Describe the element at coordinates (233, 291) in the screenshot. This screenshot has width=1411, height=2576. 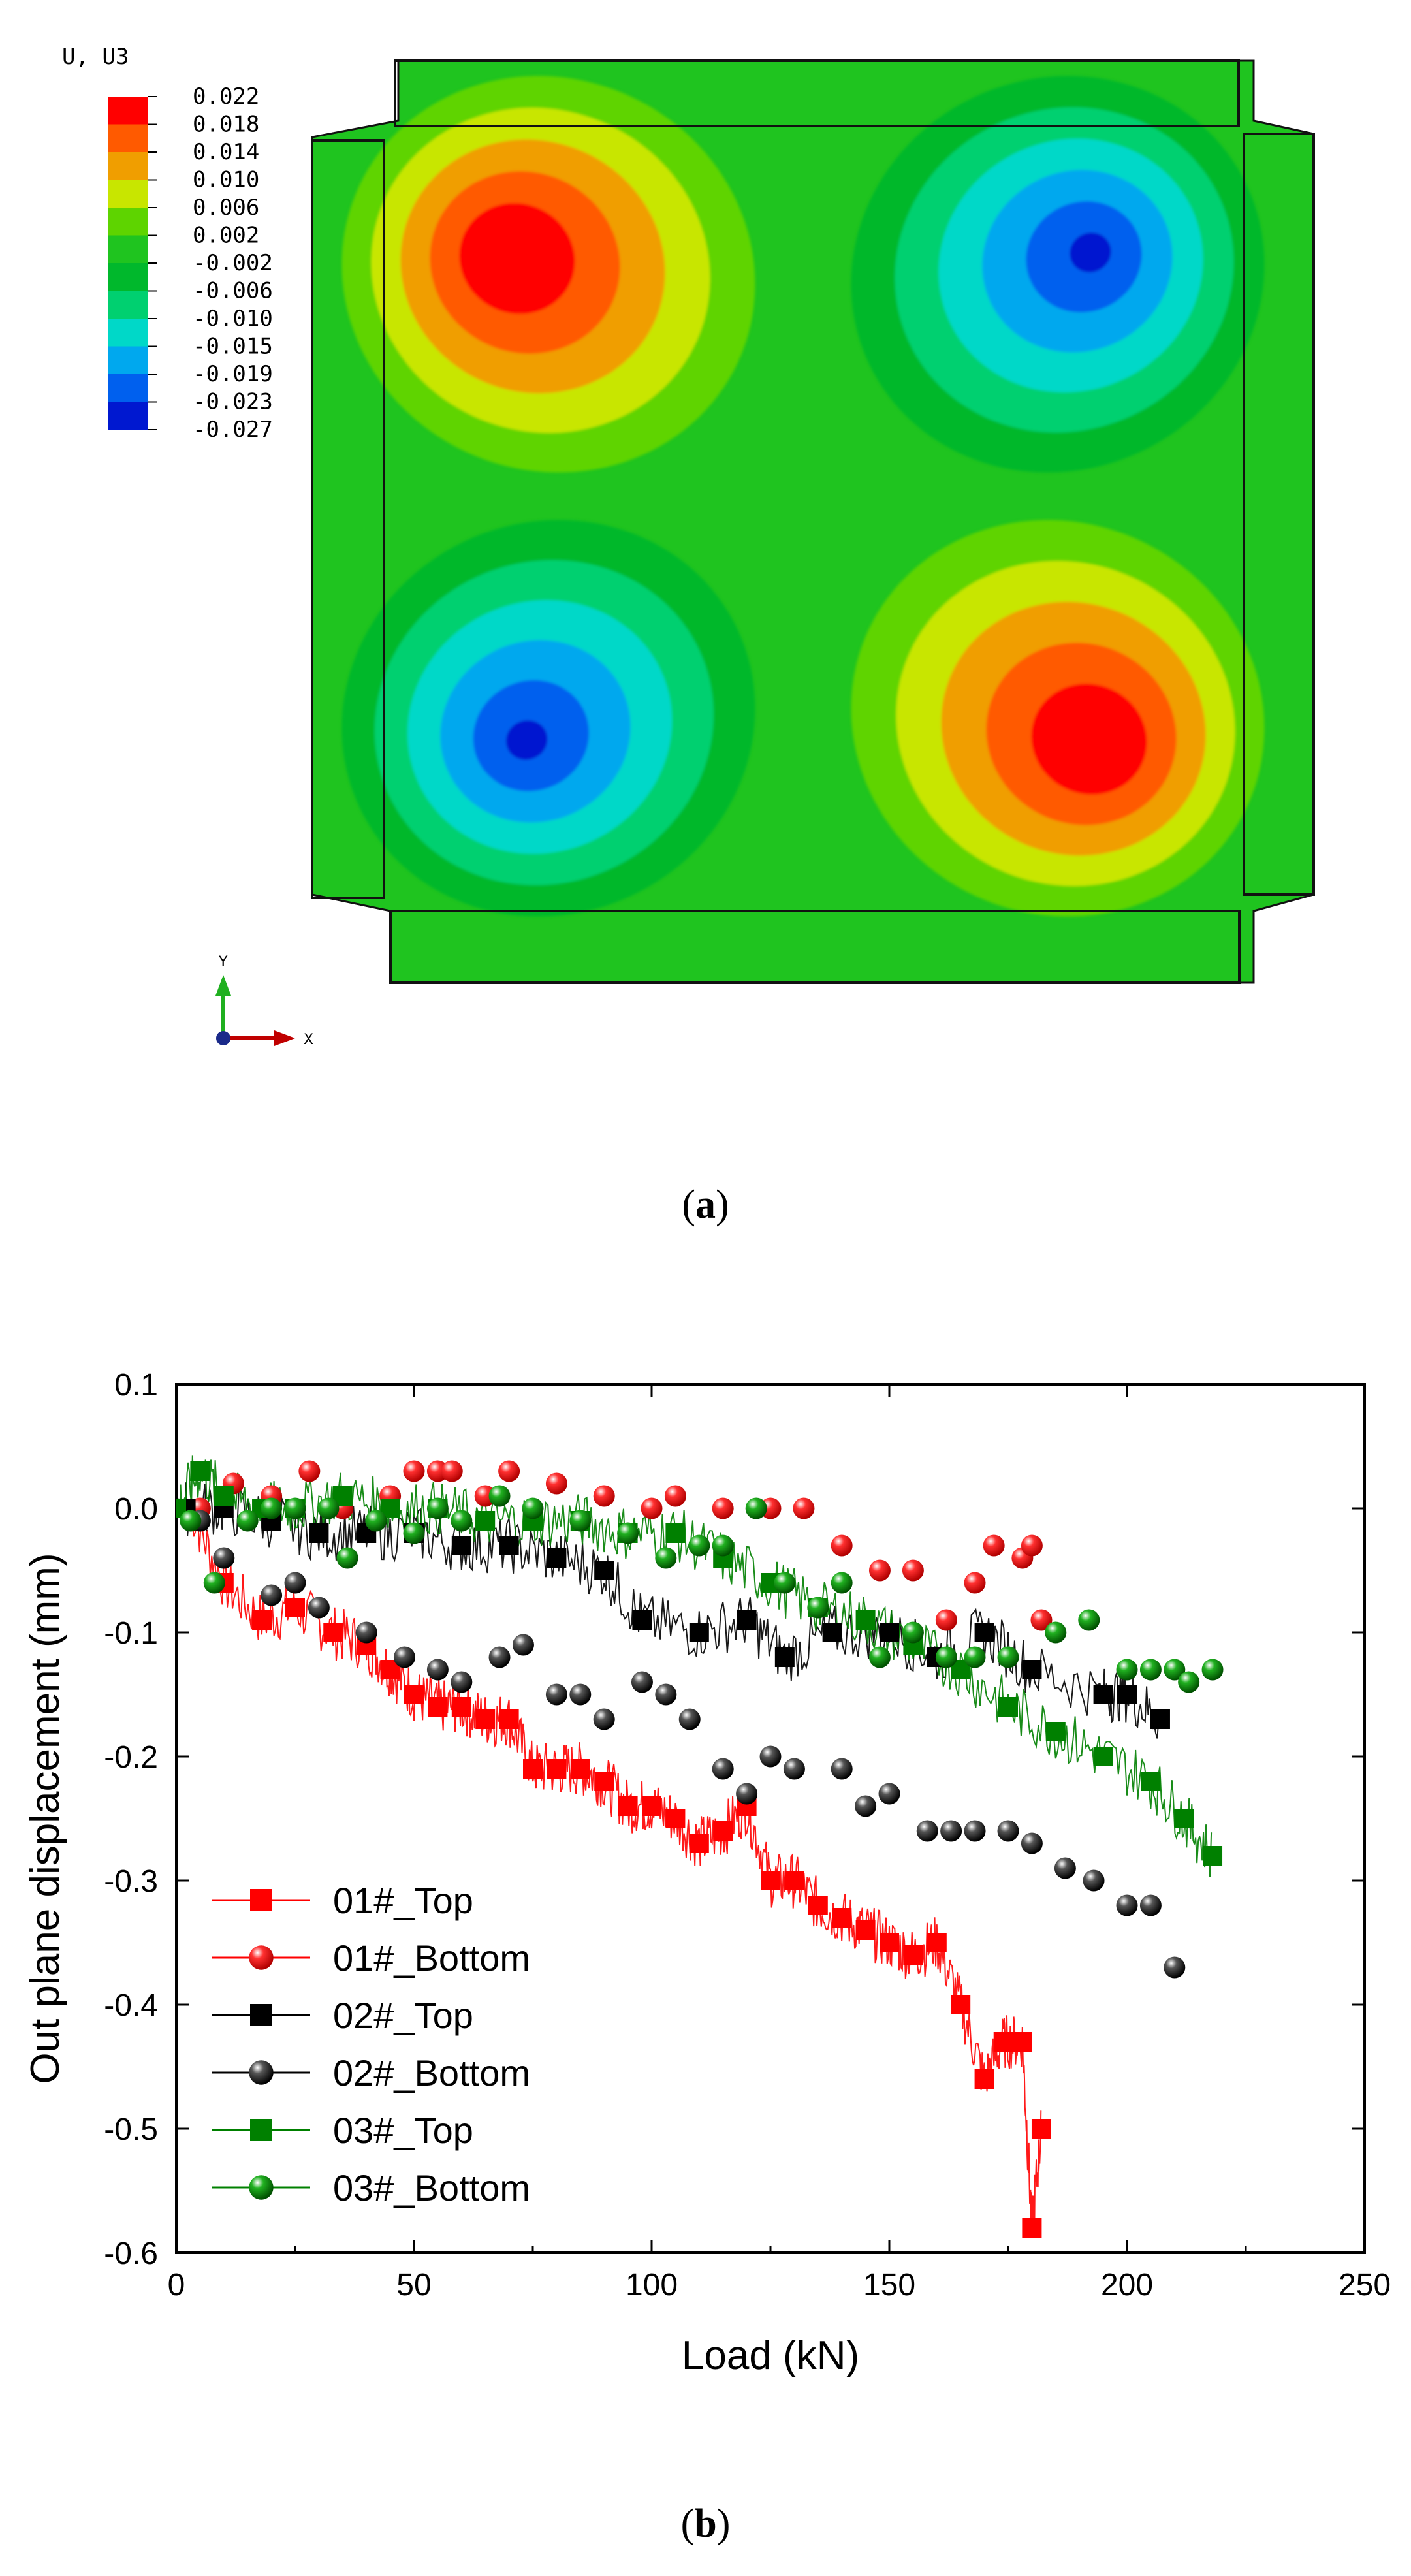
I see `legend-level: -0.006` at that location.